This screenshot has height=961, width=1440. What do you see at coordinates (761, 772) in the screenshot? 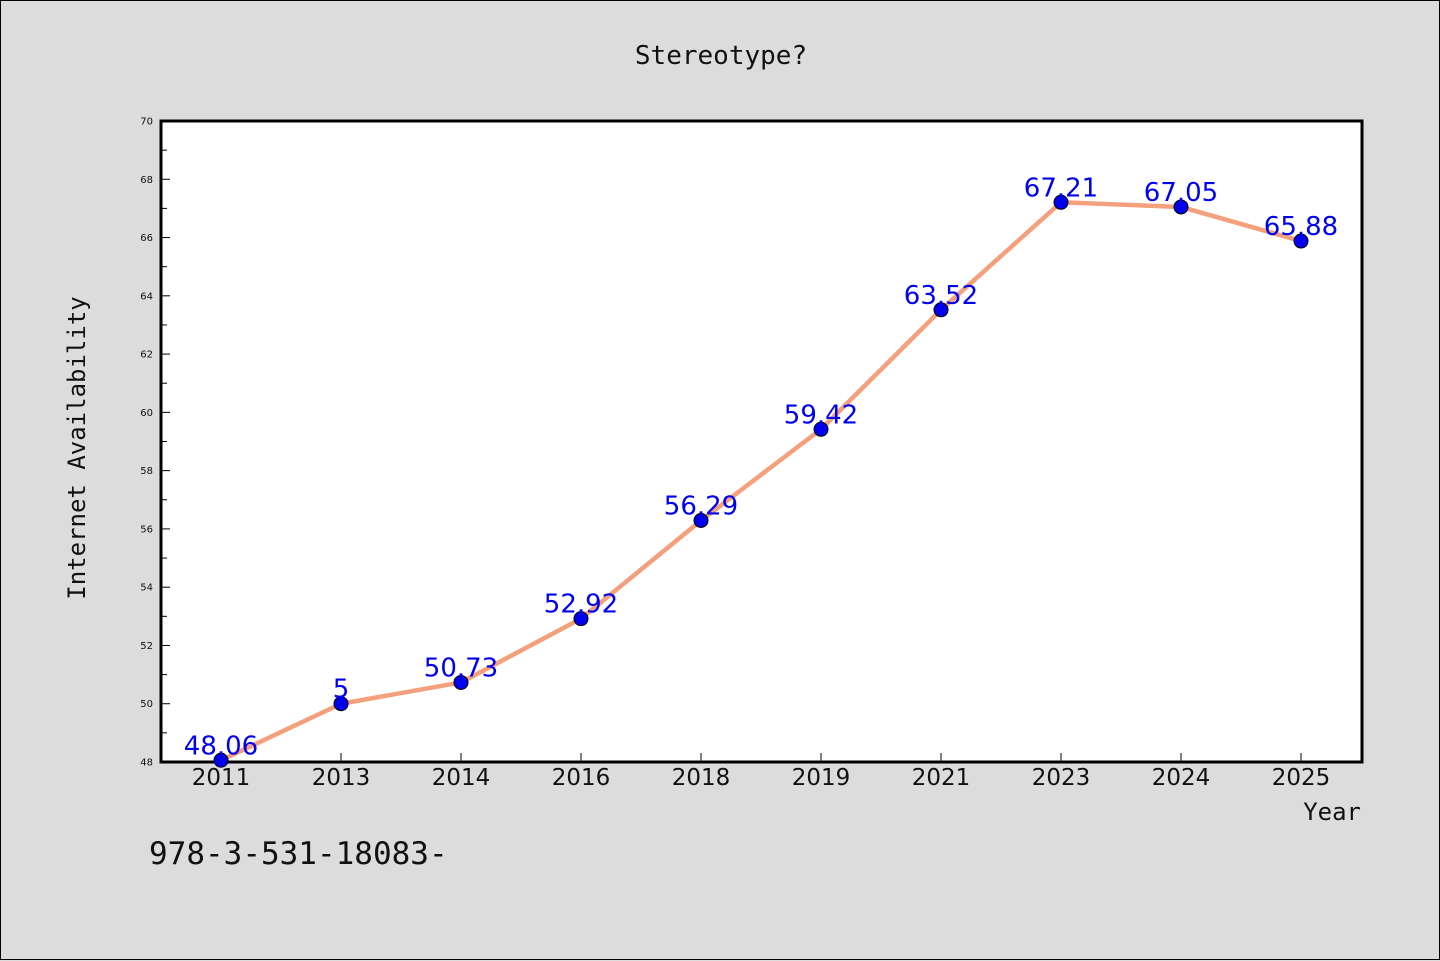
I see `x-axis: 2011 2013 2014 2016 2018 2019 2021 2023 2024 2025` at bounding box center [761, 772].